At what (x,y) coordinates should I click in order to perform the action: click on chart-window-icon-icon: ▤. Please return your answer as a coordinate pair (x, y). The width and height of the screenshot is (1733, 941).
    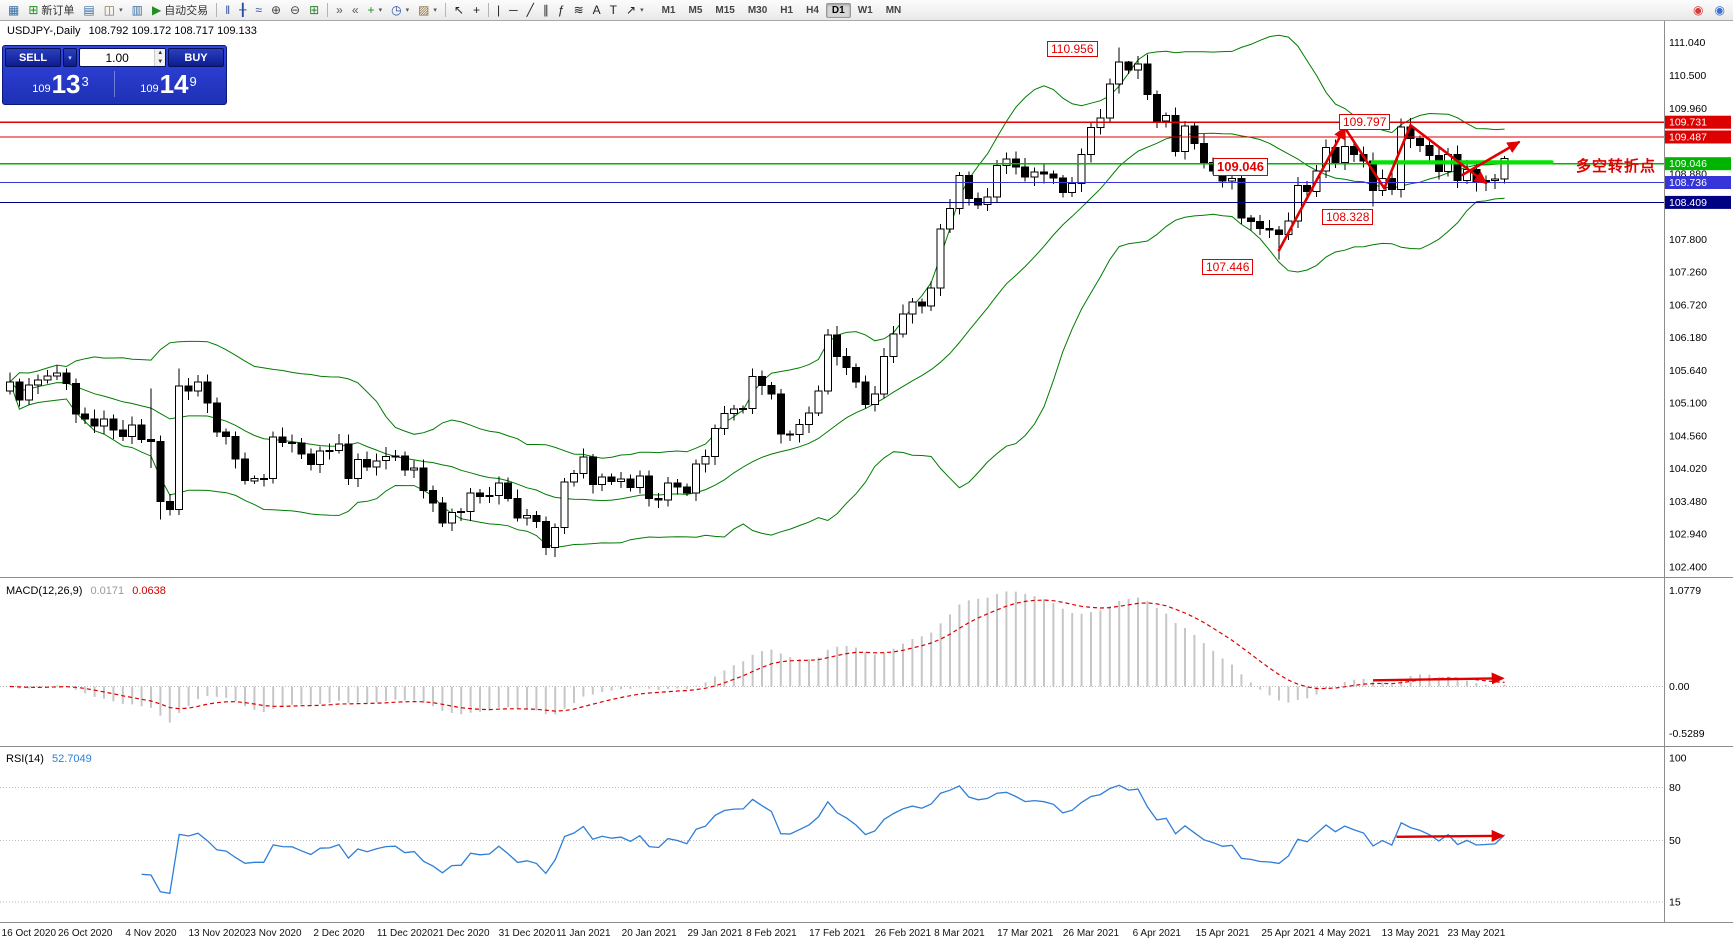
    Looking at the image, I should click on (89, 10).